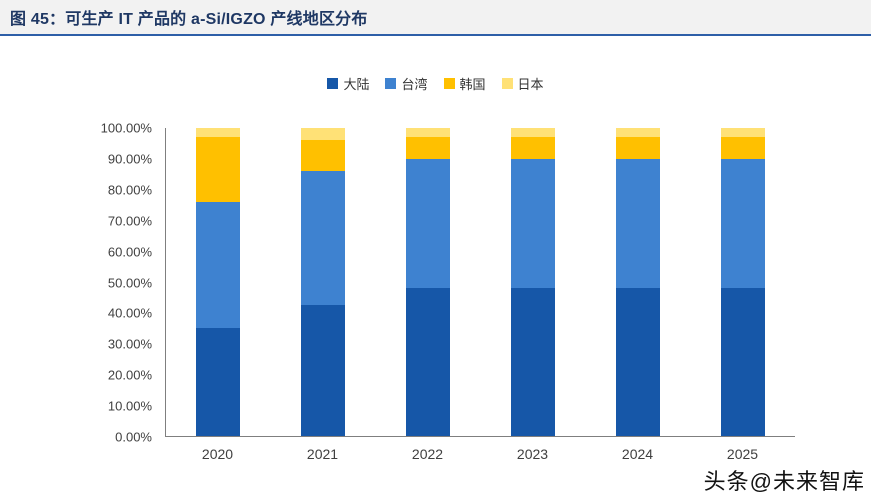  I want to click on legend-label: 韩国, so click(472, 84).